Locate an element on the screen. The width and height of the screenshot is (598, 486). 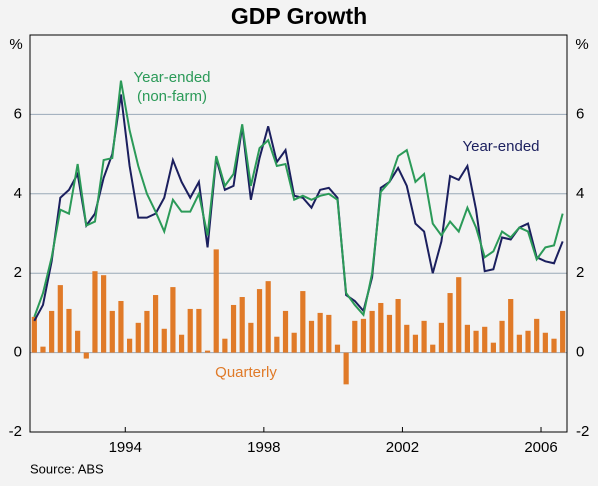
y-tick-label-right: 4 is located at coordinates (580, 193).